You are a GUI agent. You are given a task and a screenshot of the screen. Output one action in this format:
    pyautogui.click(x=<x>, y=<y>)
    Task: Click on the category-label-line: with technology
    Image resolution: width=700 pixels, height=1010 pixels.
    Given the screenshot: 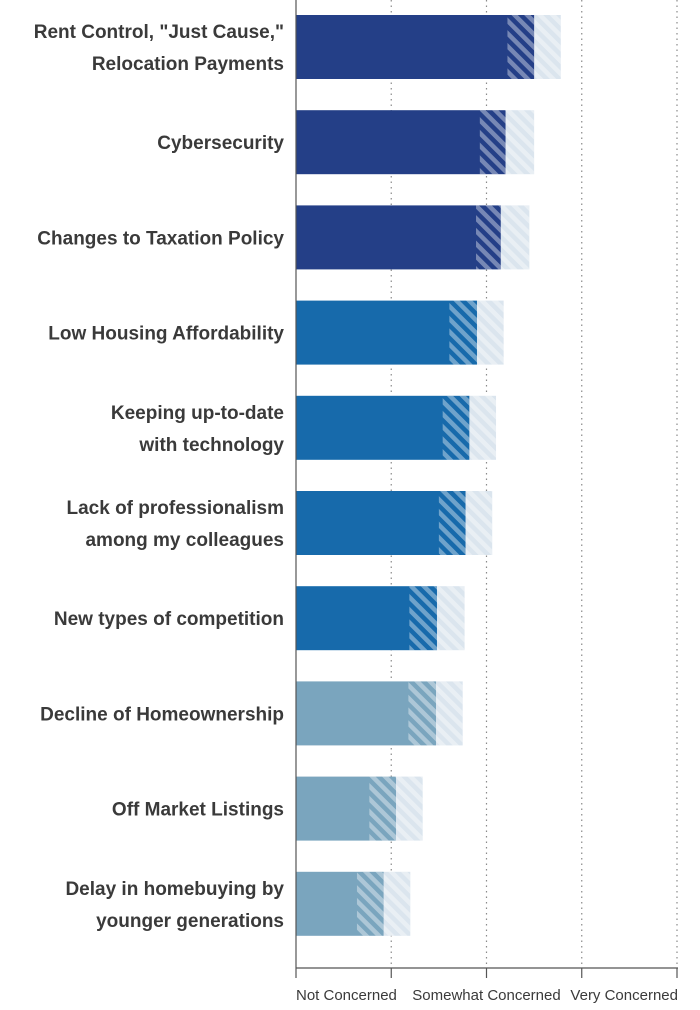 What is the action you would take?
    pyautogui.click(x=211, y=445)
    